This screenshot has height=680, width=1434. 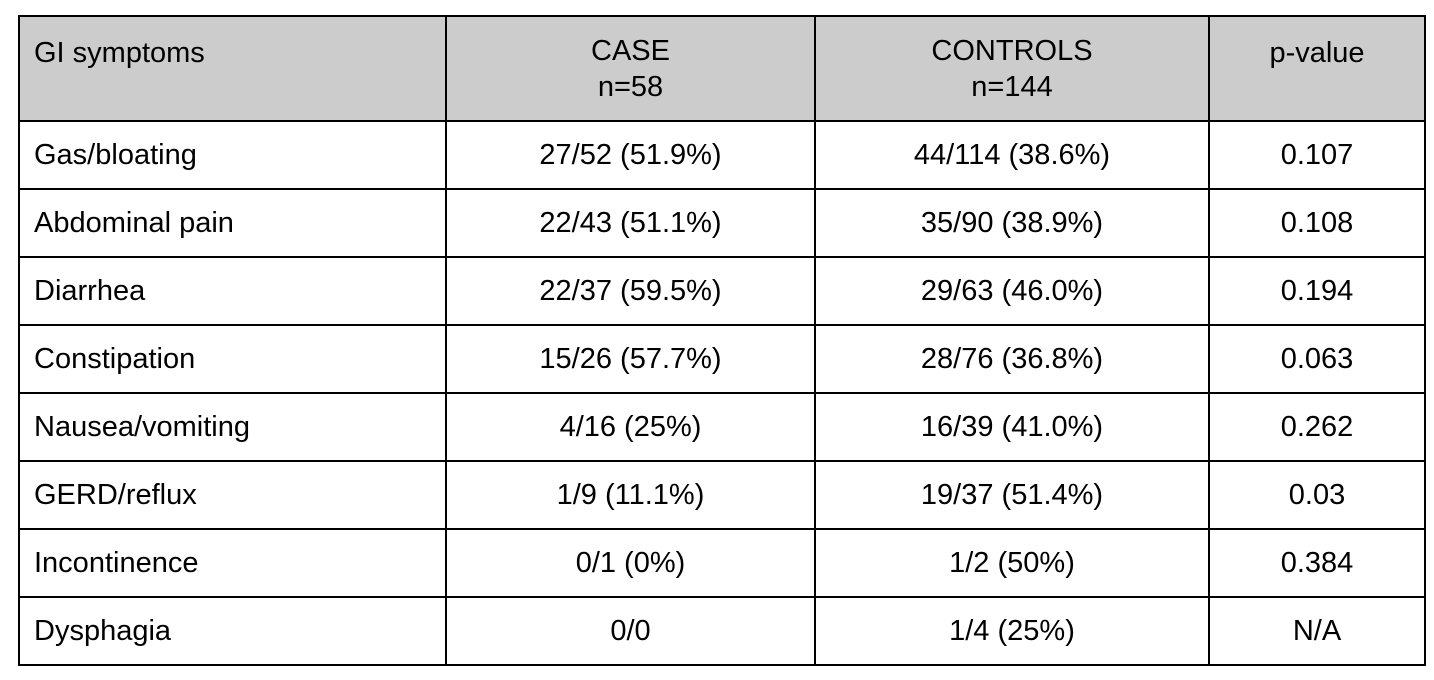 What do you see at coordinates (232, 291) in the screenshot?
I see `symptom-cell: Diarrhea` at bounding box center [232, 291].